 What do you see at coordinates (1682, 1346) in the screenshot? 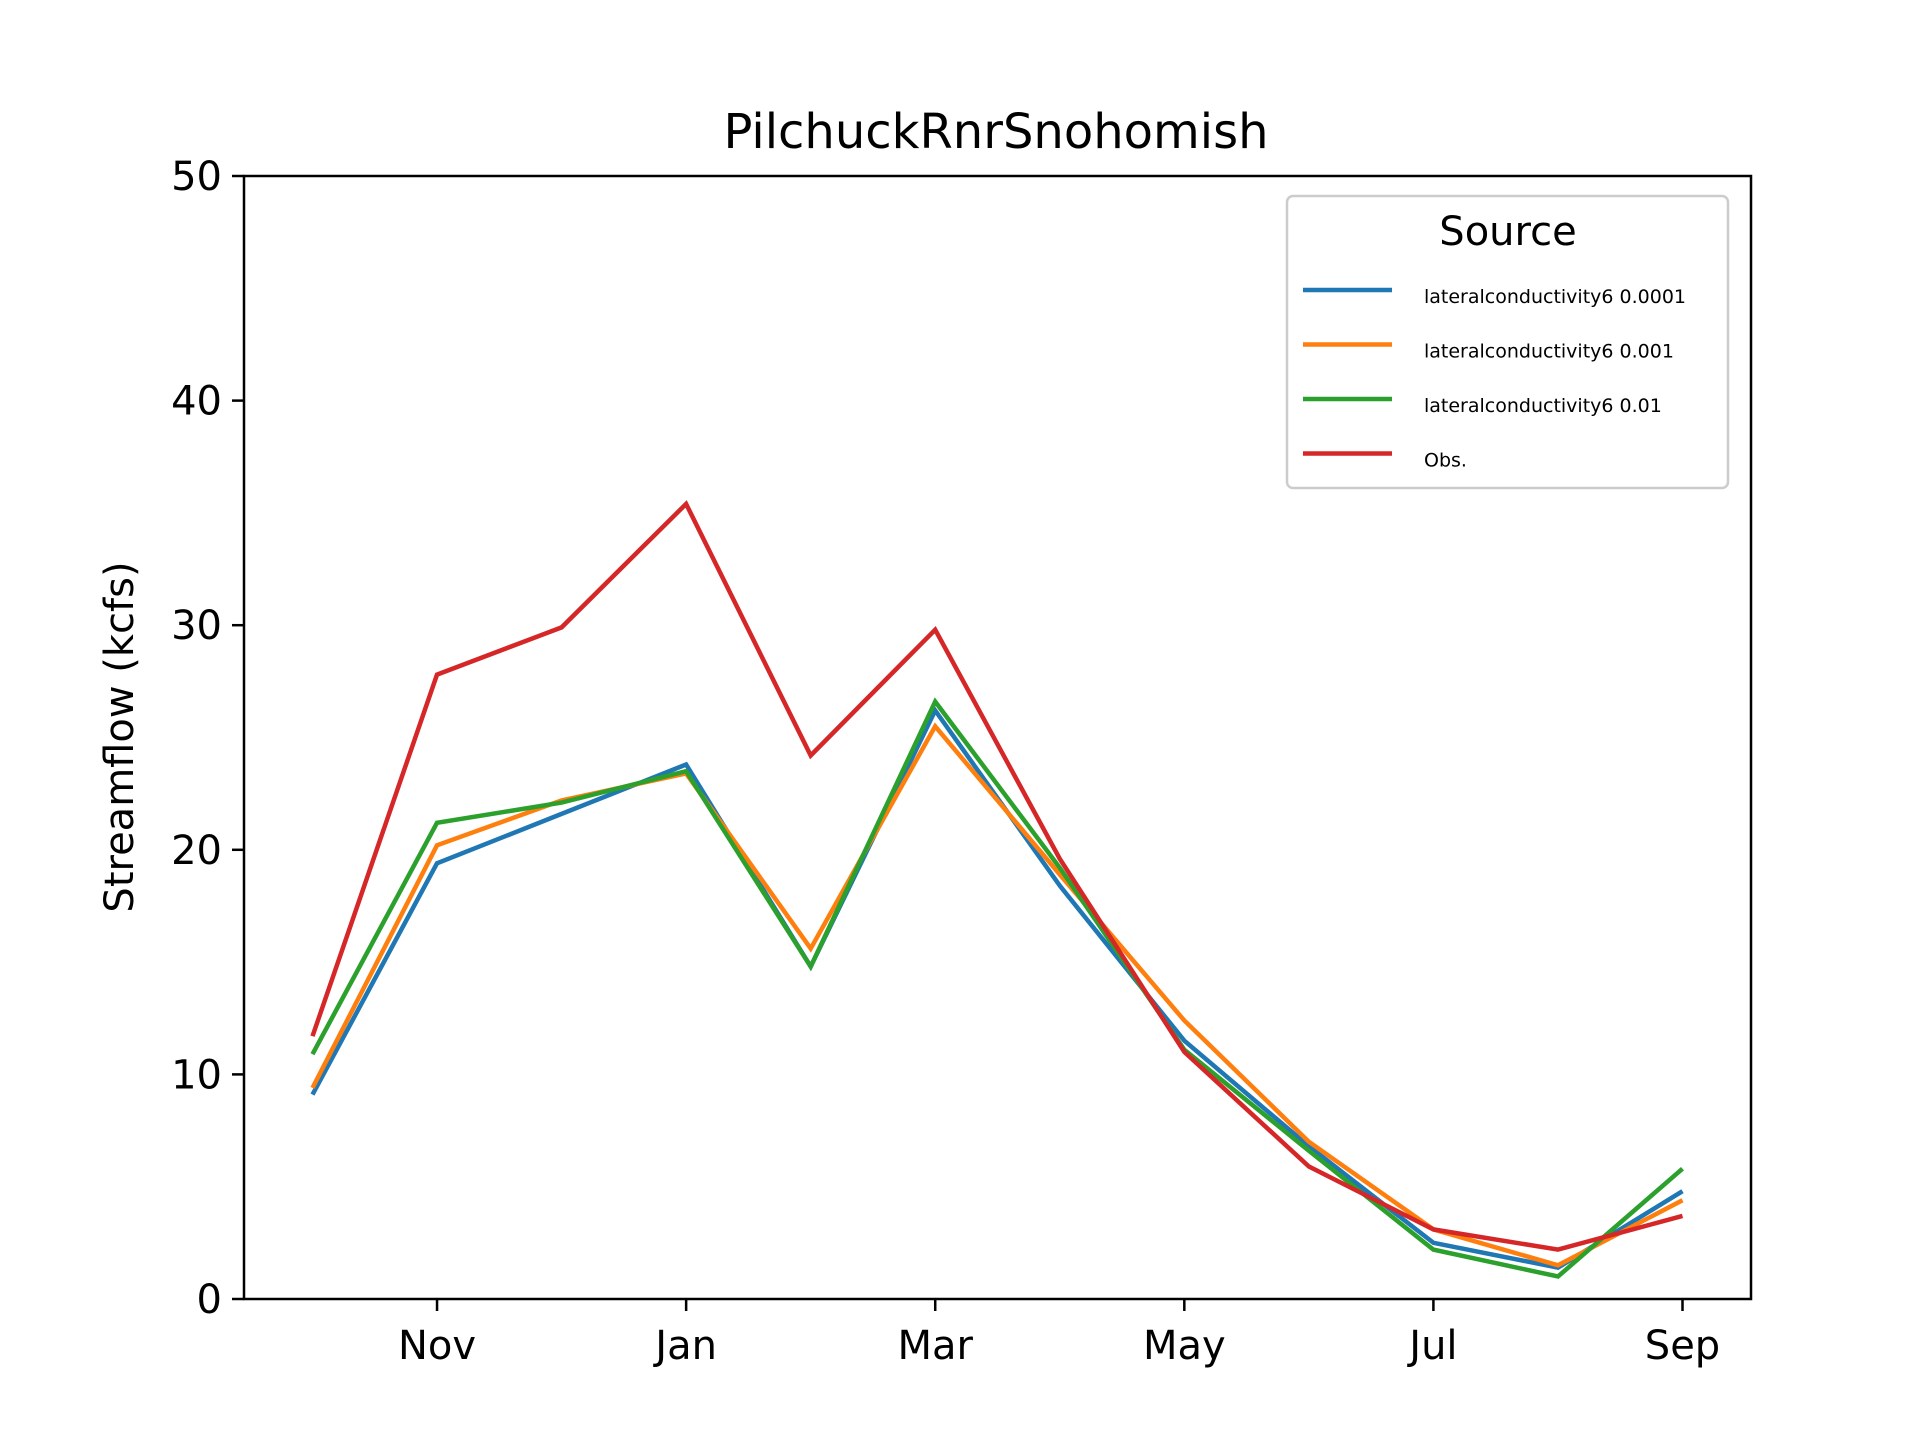
I see `x-tick-label: Sep` at bounding box center [1682, 1346].